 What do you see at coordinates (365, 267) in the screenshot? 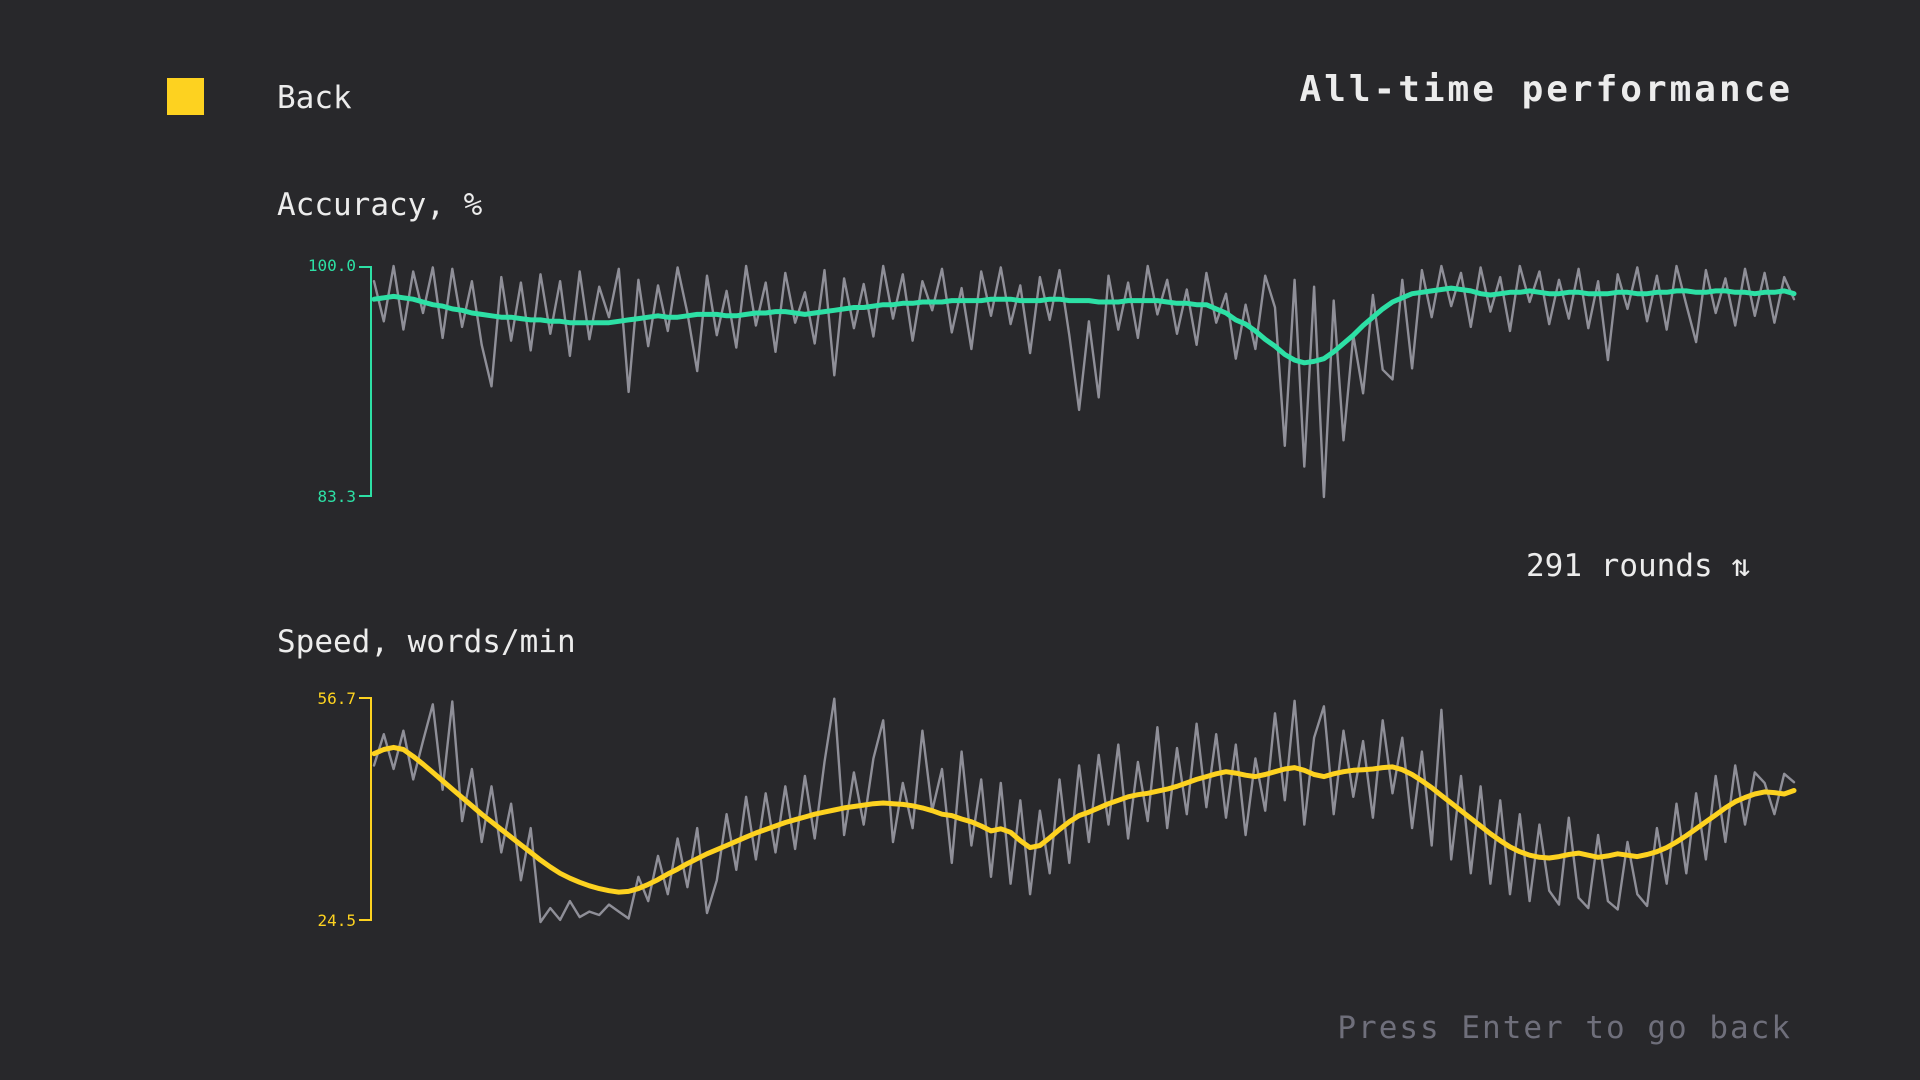
I see `accuracy-y-max-tick` at bounding box center [365, 267].